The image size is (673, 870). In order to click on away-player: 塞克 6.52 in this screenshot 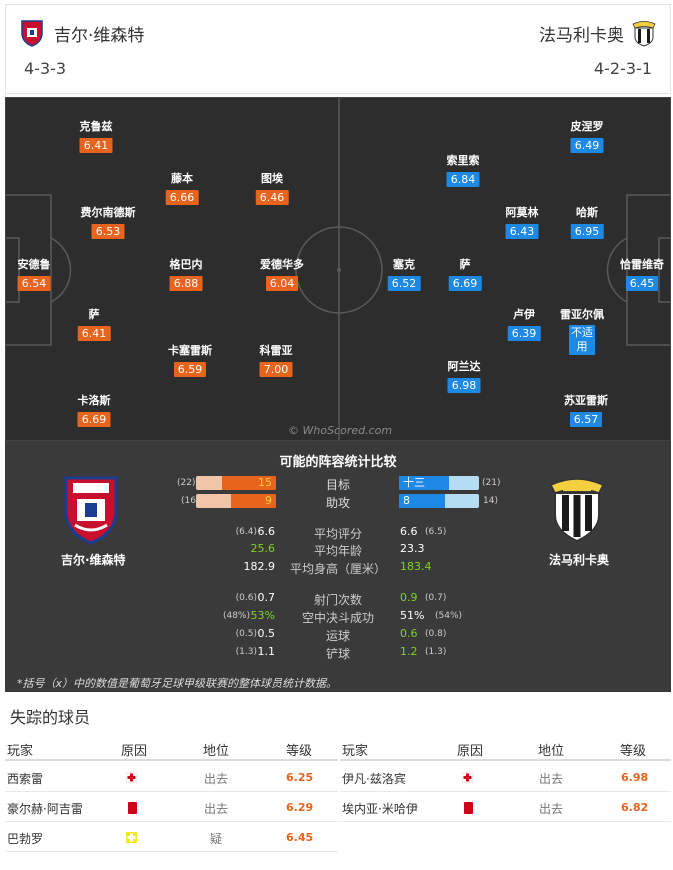, I will do `click(404, 273)`.